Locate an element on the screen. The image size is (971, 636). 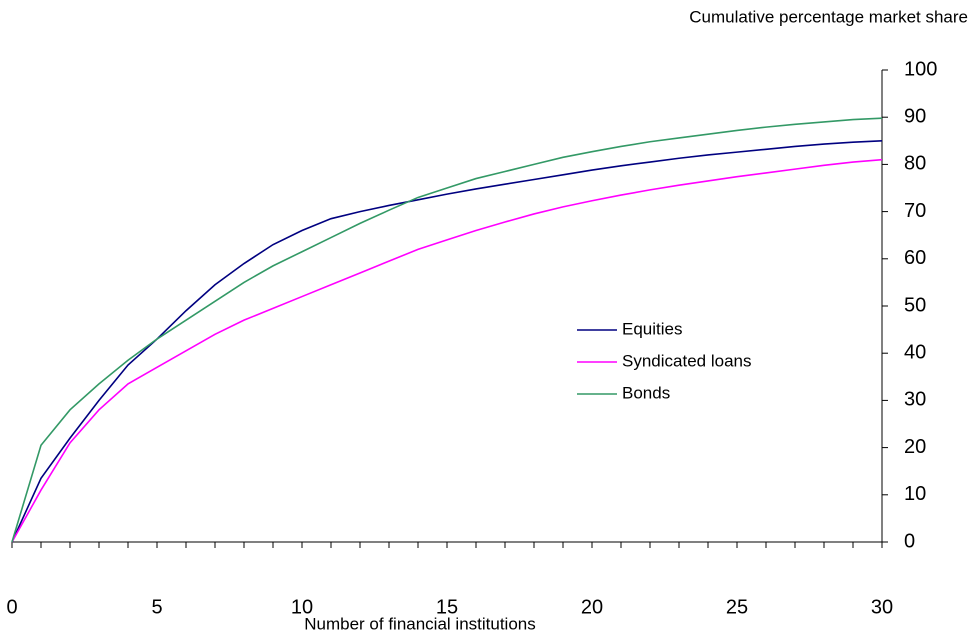
x-tick-label: 25 is located at coordinates (737, 607).